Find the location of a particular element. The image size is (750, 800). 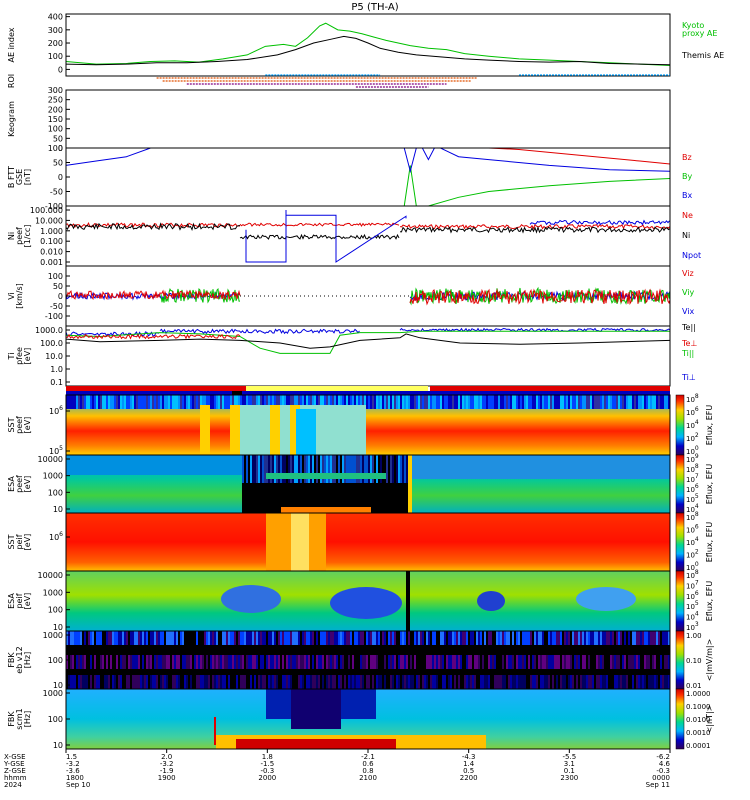

esa_i-ylabel: [eV] is located at coordinates (27, 601).